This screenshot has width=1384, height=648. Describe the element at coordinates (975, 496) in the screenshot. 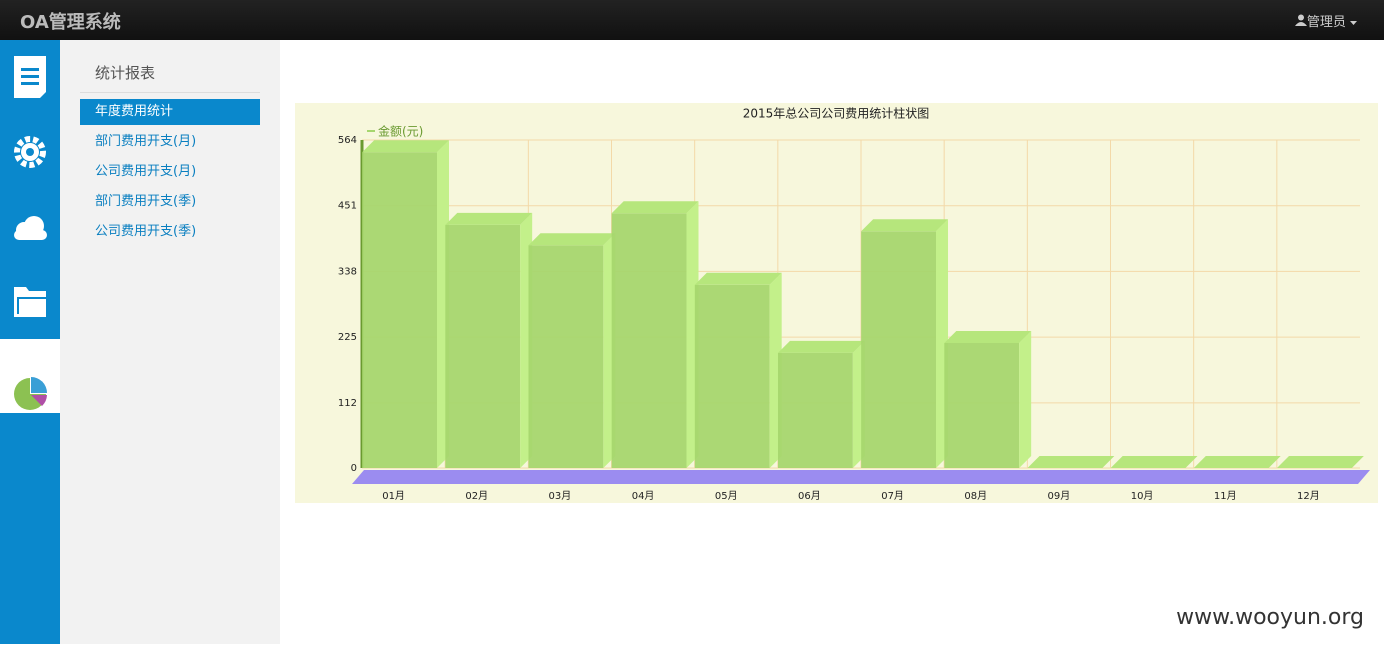

I see `x-tick-label: 08月` at that location.